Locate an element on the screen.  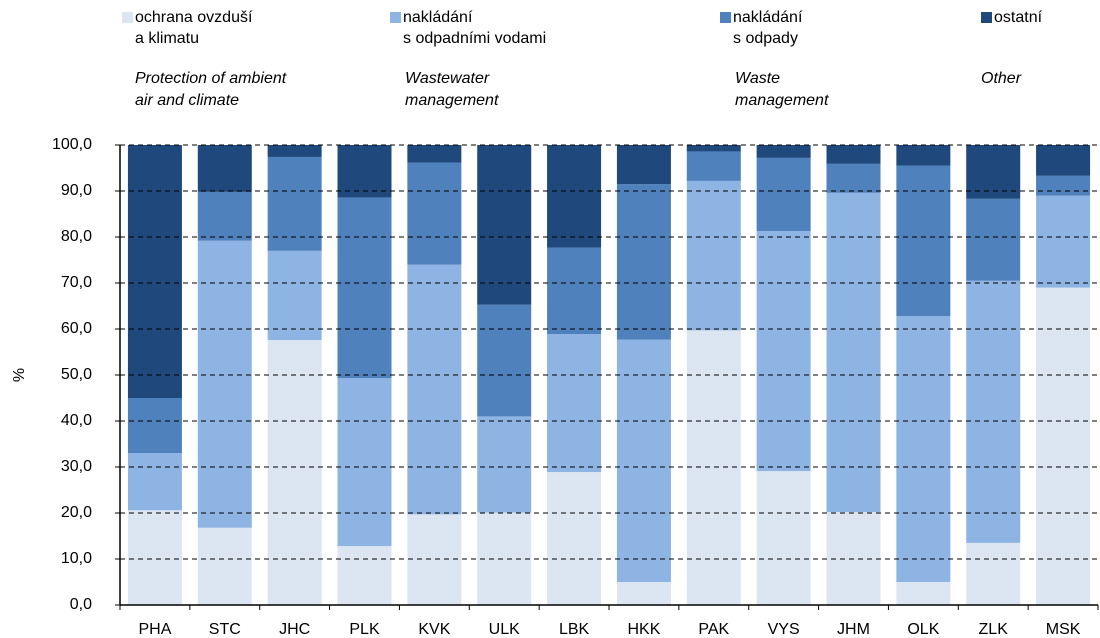
legend-label-en: Other is located at coordinates (1001, 78).